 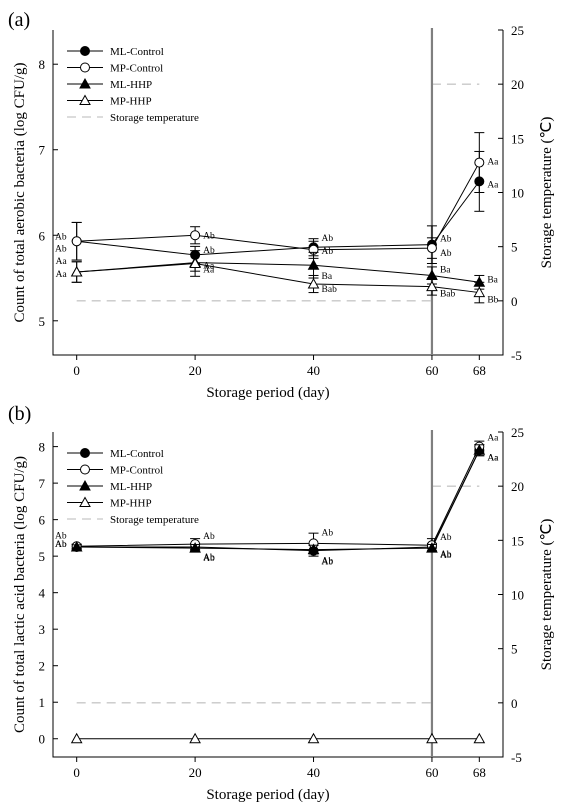 I want to click on panel-label: (a), so click(x=19, y=20).